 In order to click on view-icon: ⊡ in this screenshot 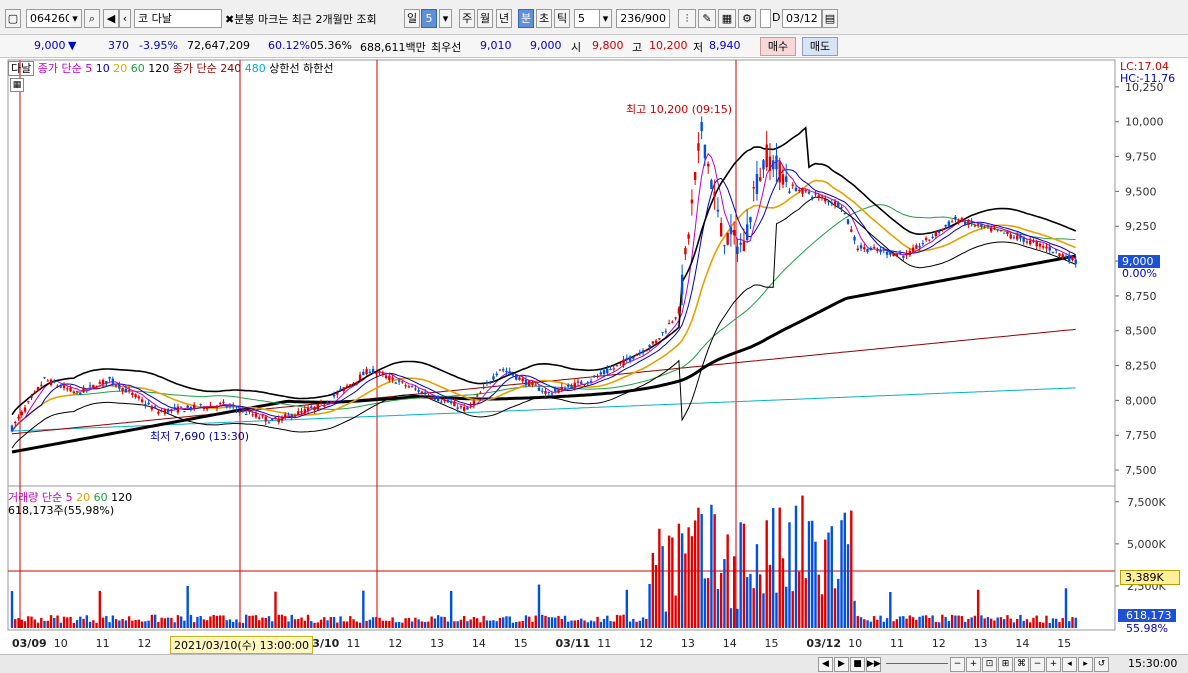, I will do `click(989, 664)`.